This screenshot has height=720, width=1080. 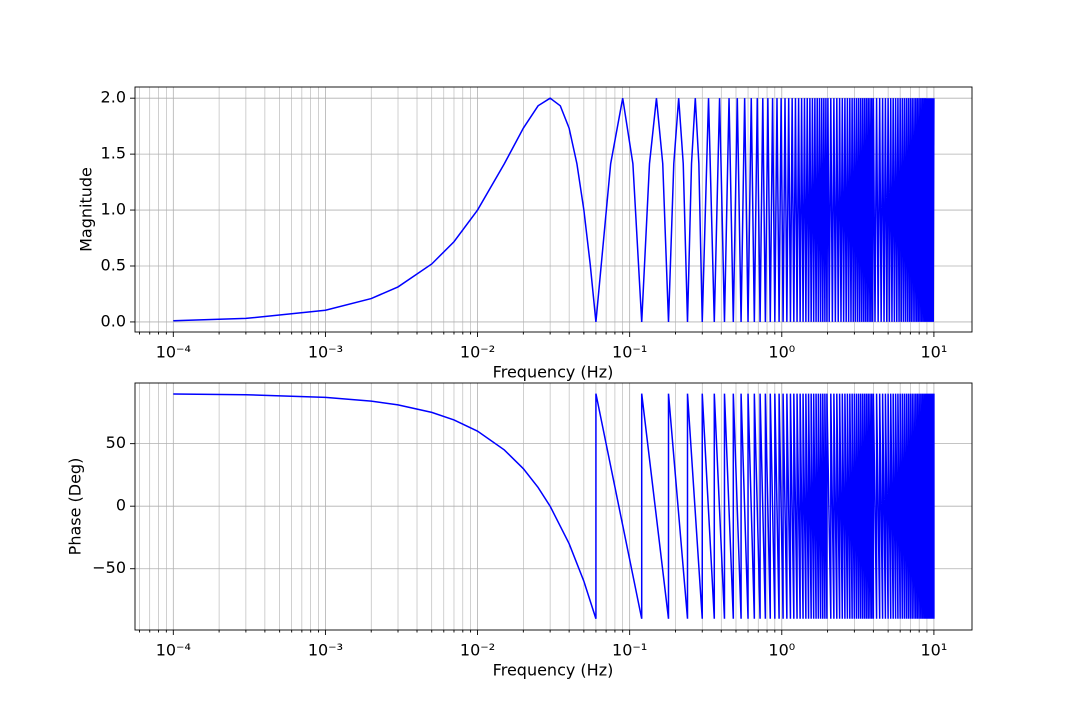 What do you see at coordinates (109, 567) in the screenshot?
I see `y-tick-label: −50` at bounding box center [109, 567].